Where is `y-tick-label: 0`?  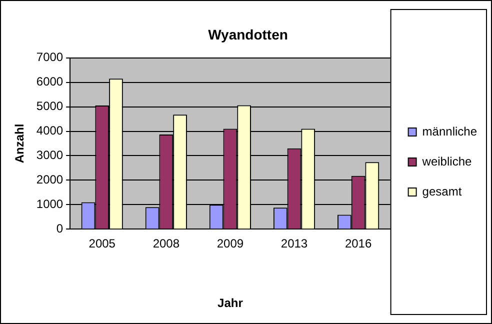 y-tick-label: 0 is located at coordinates (60, 229).